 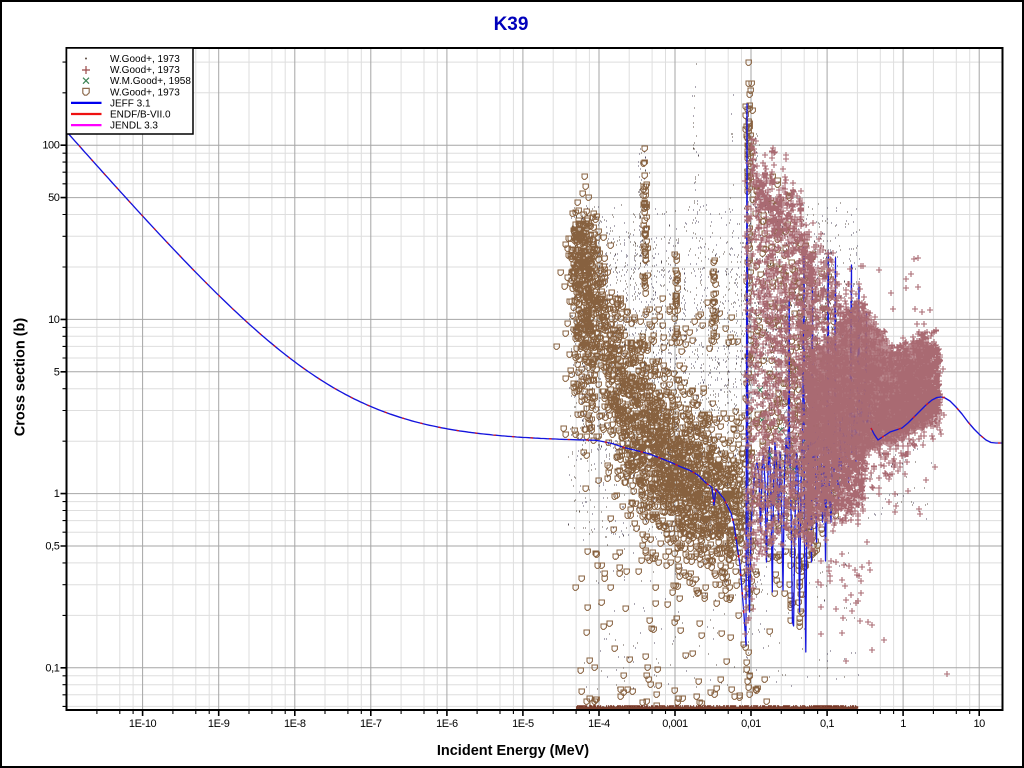 What do you see at coordinates (52, 547) in the screenshot?
I see `svg-text: 0,5` at bounding box center [52, 547].